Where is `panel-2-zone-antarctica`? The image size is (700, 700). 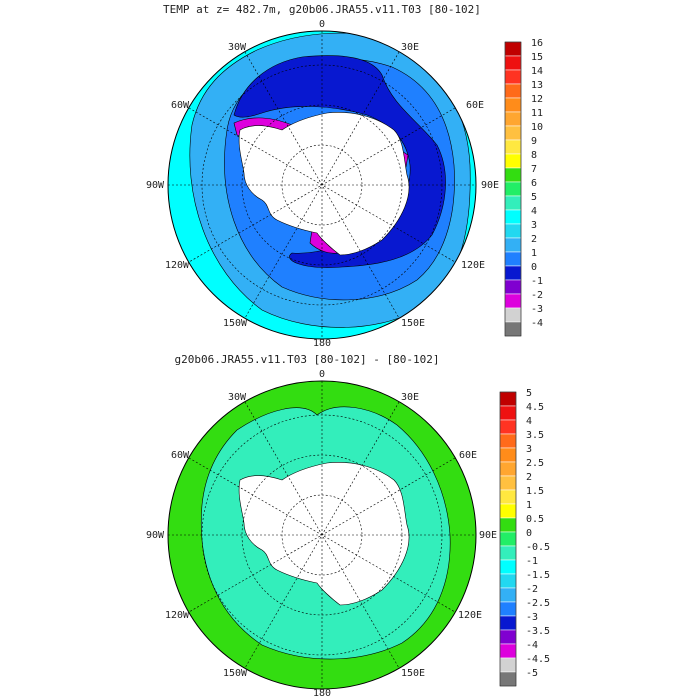
panel-2-zone-antarctica is located at coordinates (324, 534).